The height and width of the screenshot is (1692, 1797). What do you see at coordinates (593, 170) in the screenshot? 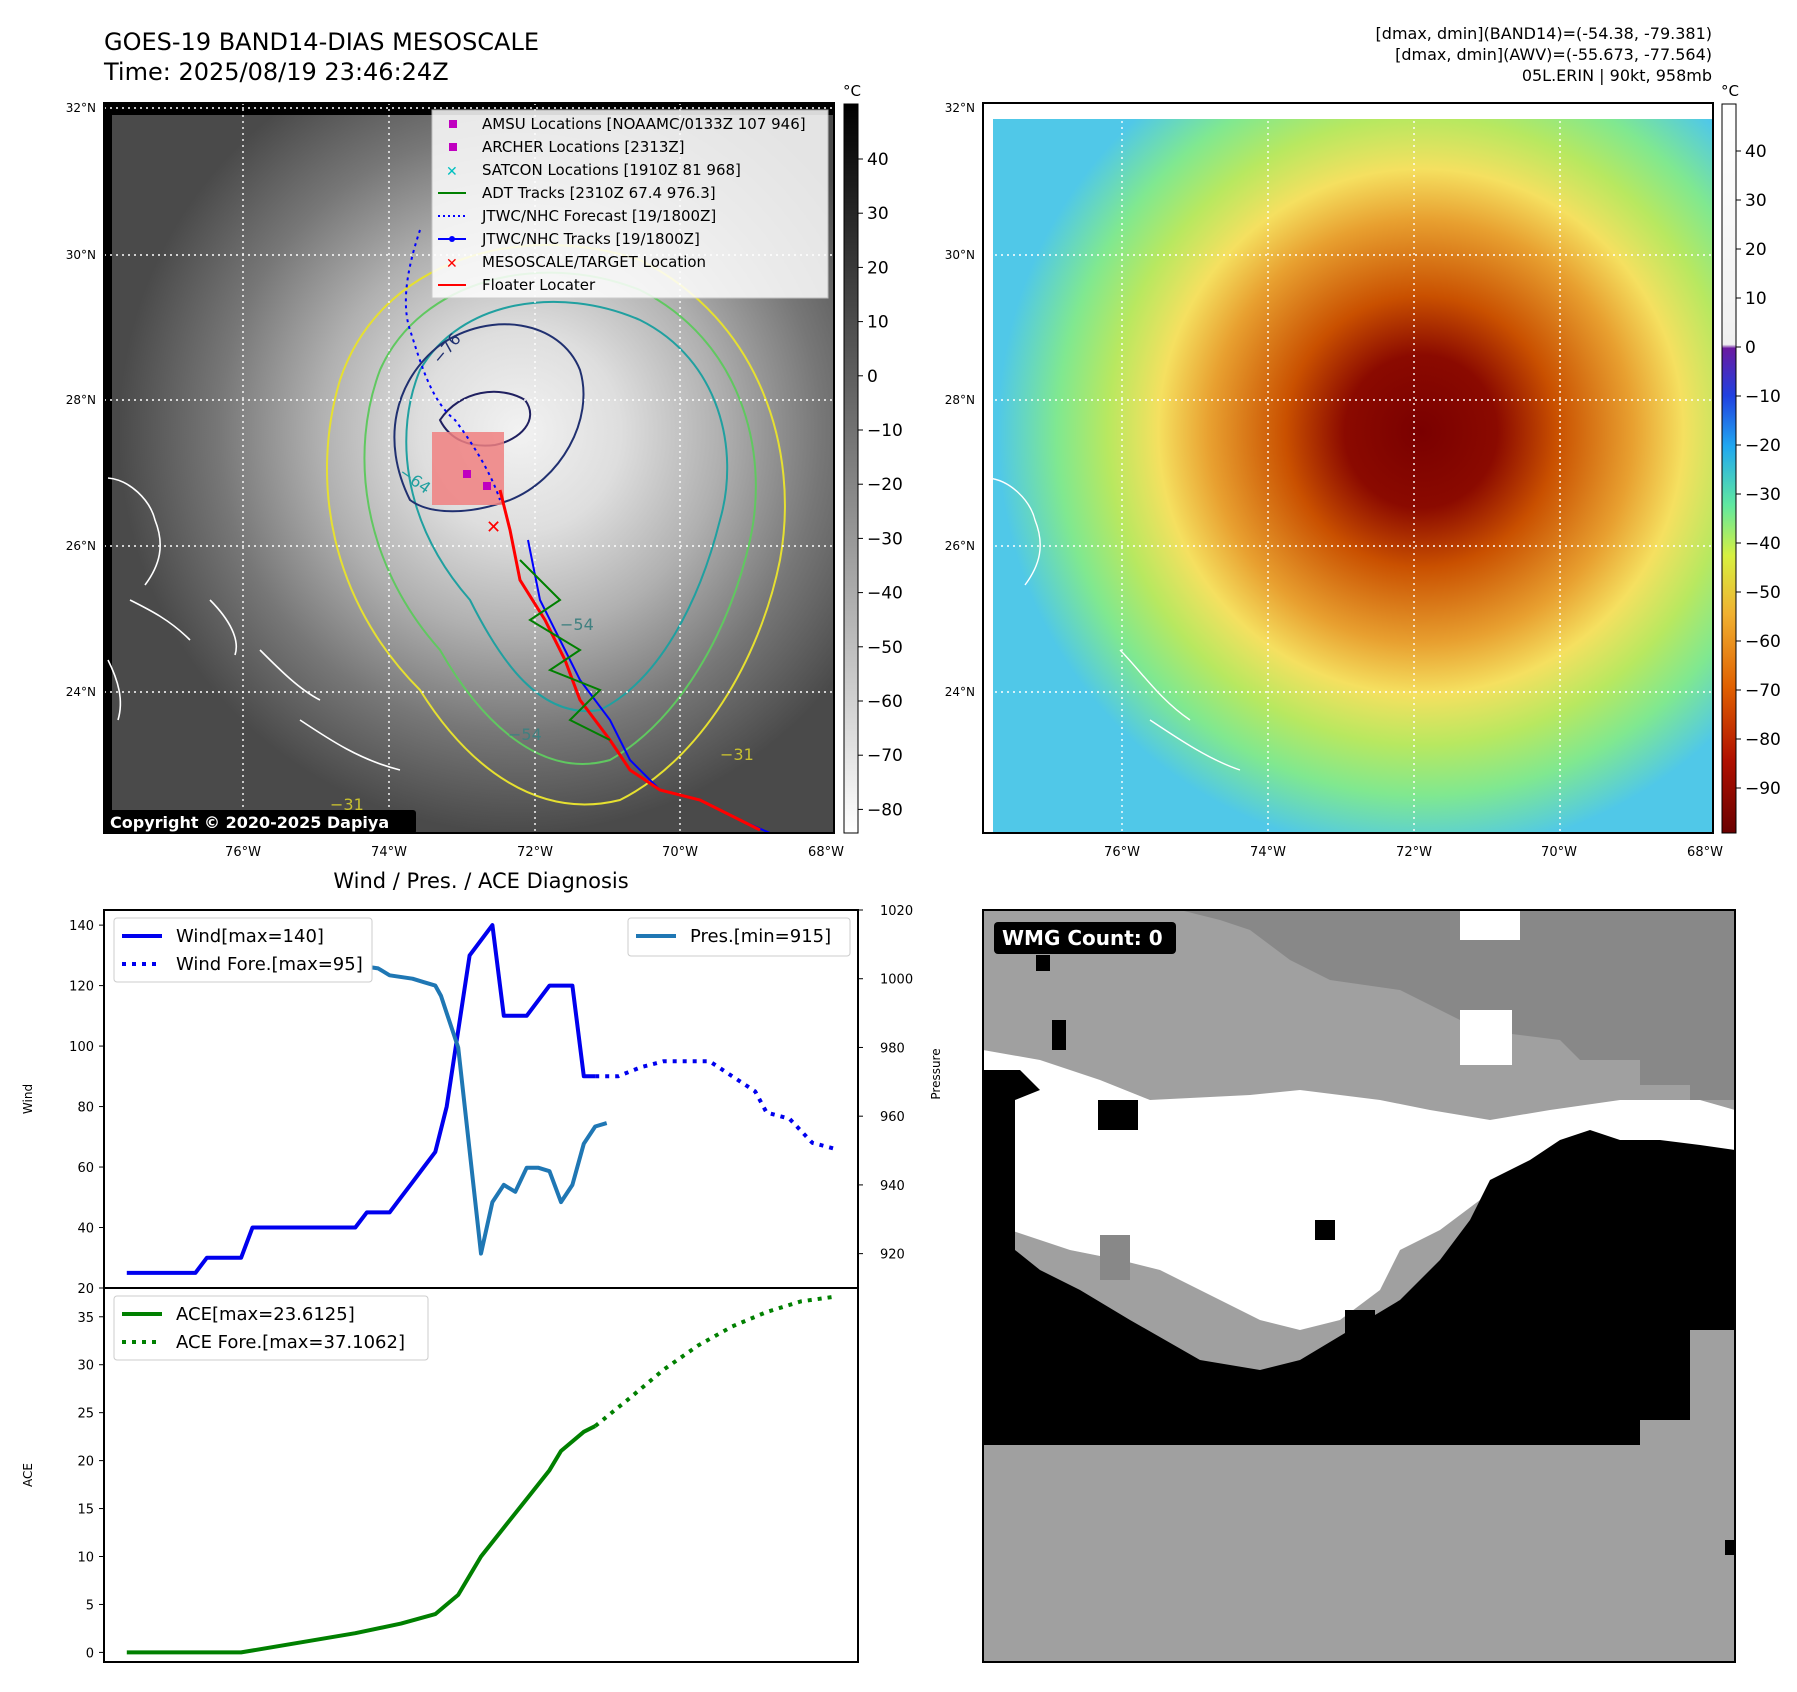
I see `legend-entry: ✕ SATCON Locations [1910Z 81 968]` at bounding box center [593, 170].